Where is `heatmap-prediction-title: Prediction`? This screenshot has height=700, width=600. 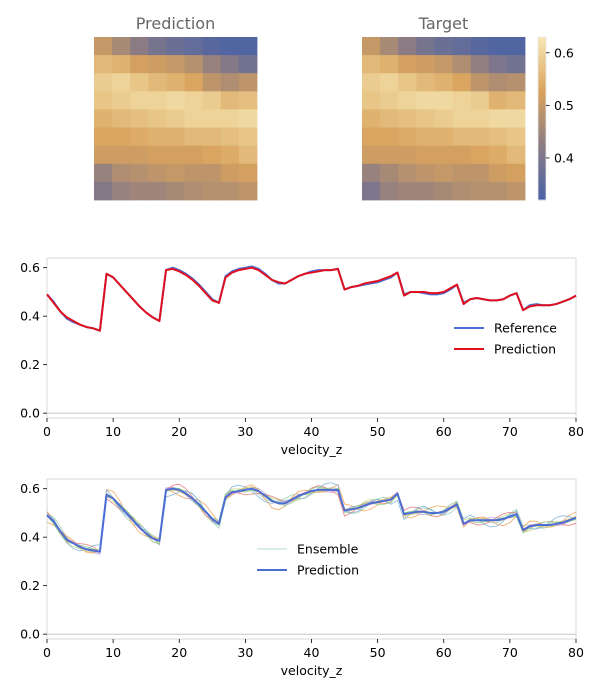 heatmap-prediction-title: Prediction is located at coordinates (175, 23).